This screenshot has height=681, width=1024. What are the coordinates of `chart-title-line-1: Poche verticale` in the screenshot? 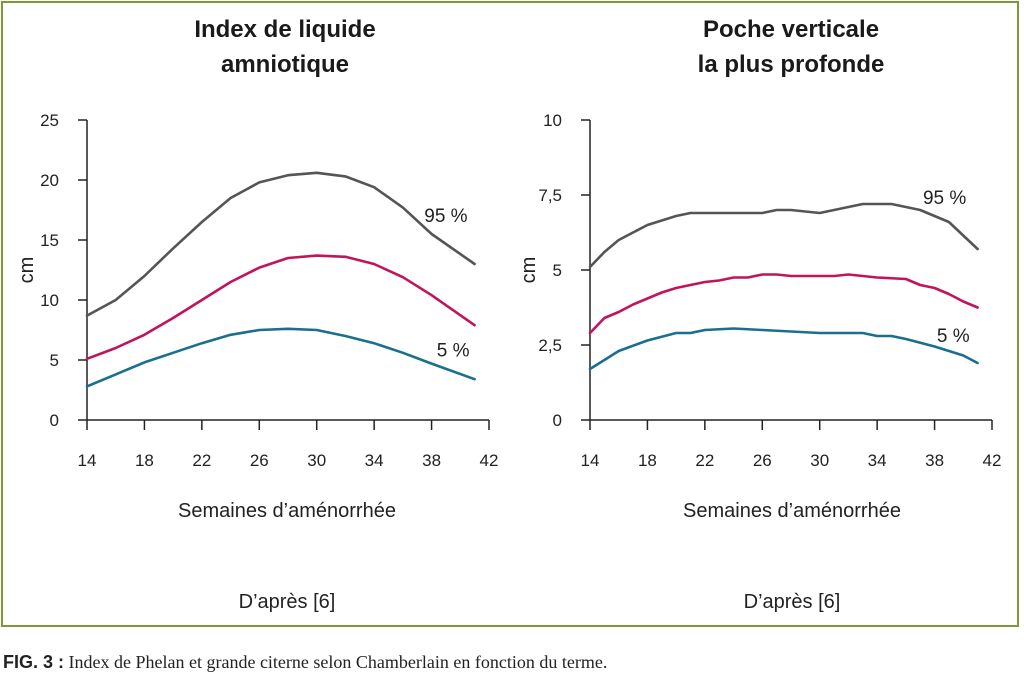 It's located at (791, 29).